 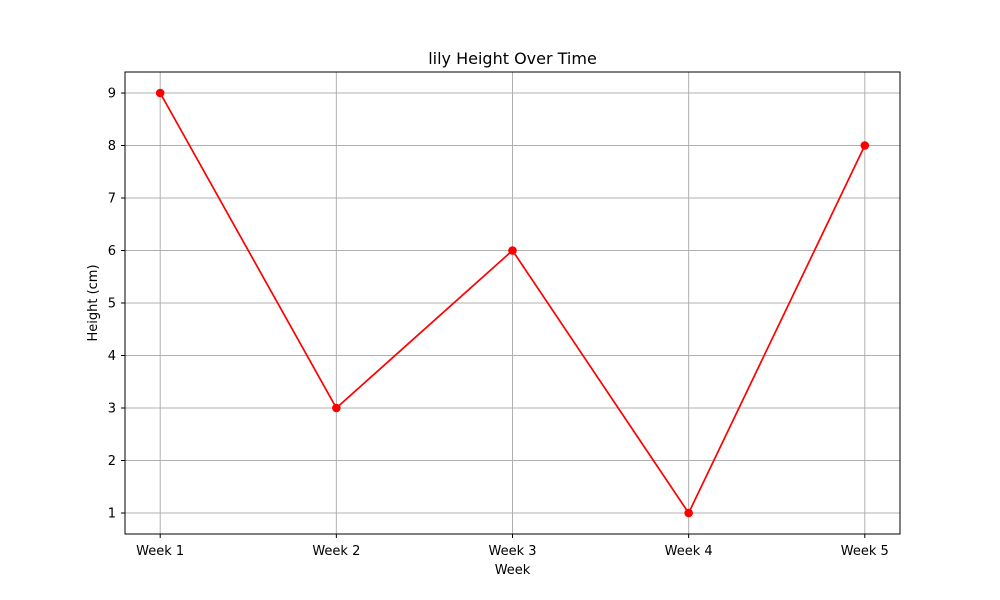 I want to click on y-tick-label: 3, so click(x=112, y=409).